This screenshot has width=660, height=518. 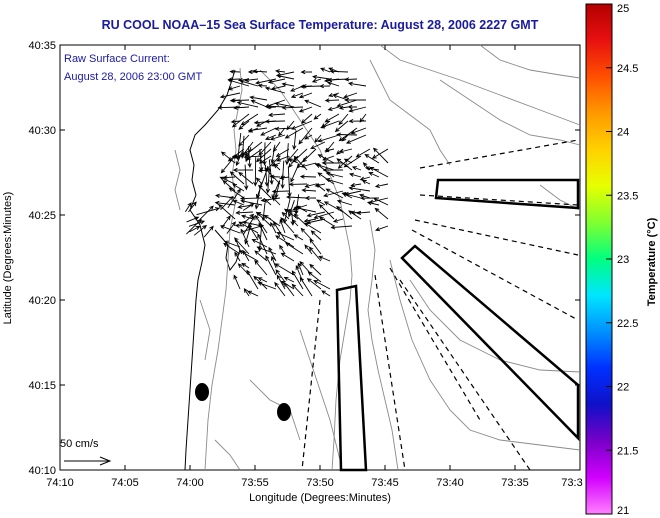 I want to click on y-tick-label: 40:15, so click(x=42, y=386).